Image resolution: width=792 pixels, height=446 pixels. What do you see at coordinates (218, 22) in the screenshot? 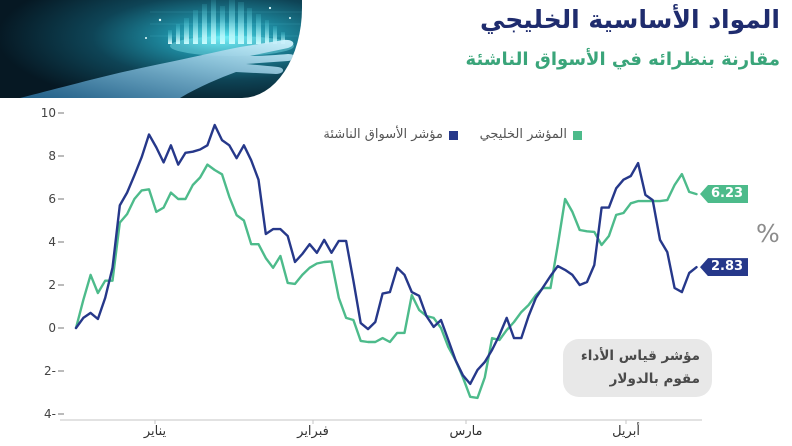
I see `hologram-sparkles` at bounding box center [218, 22].